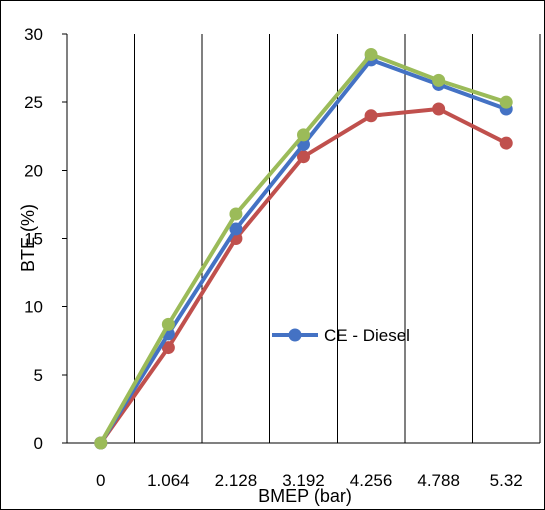 This screenshot has width=545, height=510. What do you see at coordinates (295, 335) in the screenshot?
I see `legend-swatch-marker` at bounding box center [295, 335].